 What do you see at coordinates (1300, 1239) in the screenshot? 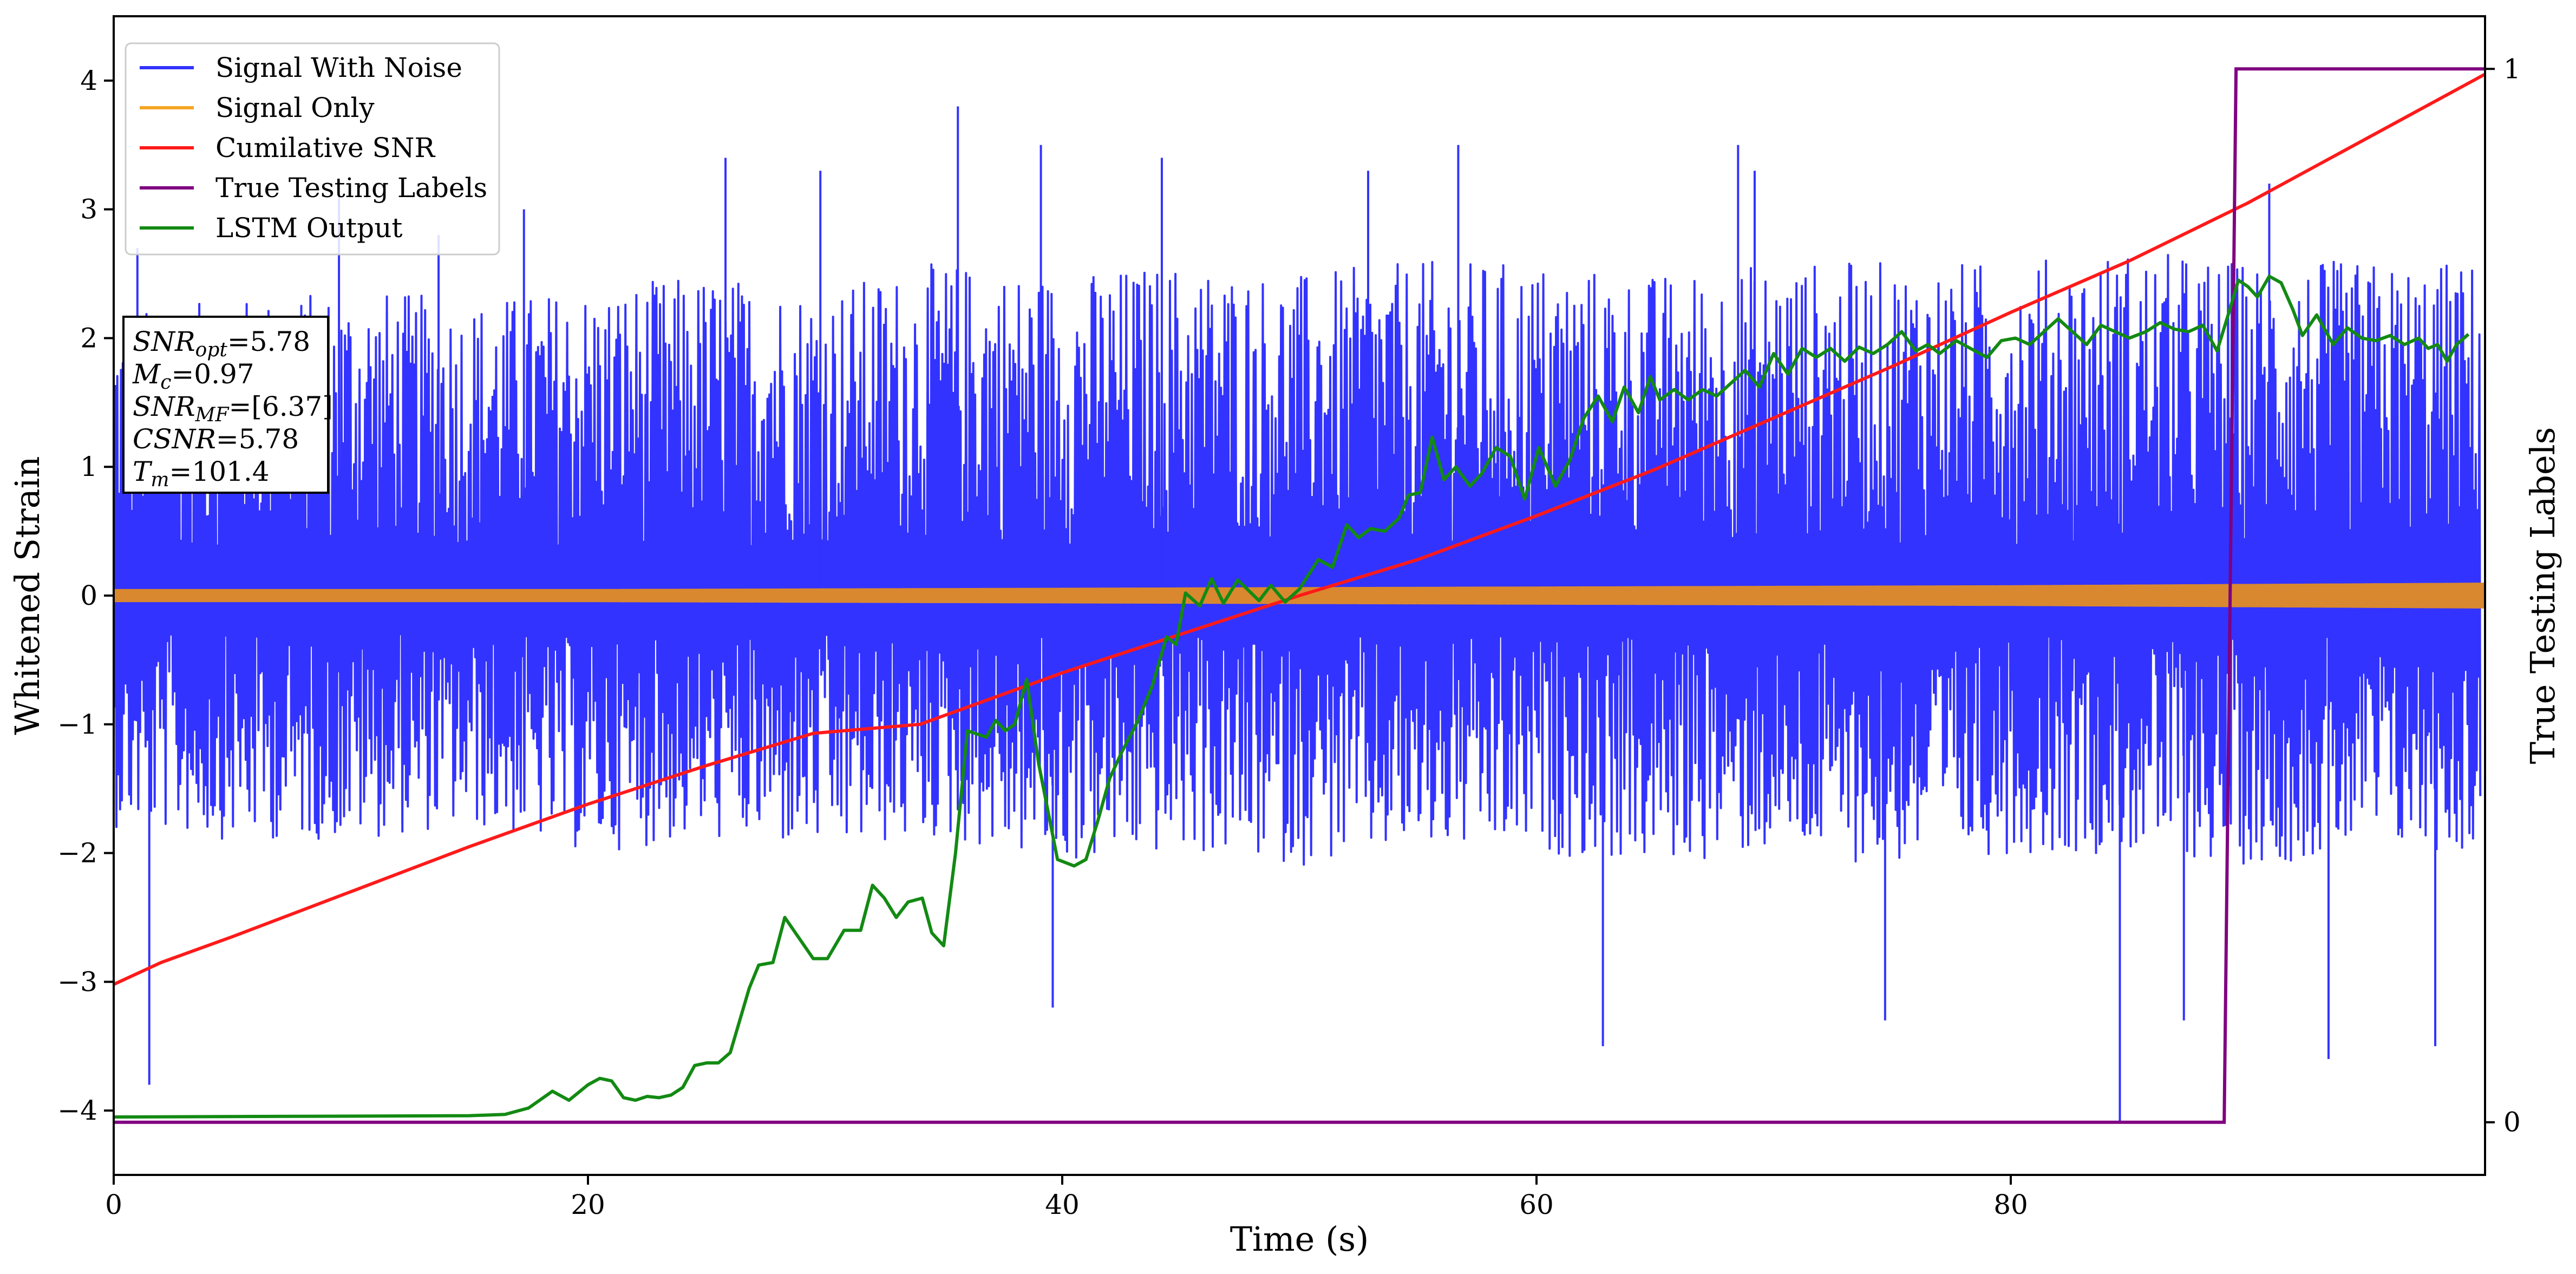
I see `x-axis-label: Time (s)` at bounding box center [1300, 1239].